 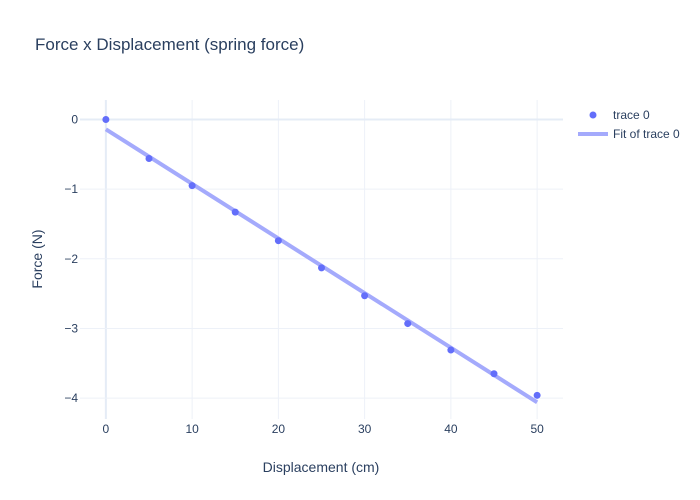 I want to click on y-tick-label: −4, so click(x=71, y=398).